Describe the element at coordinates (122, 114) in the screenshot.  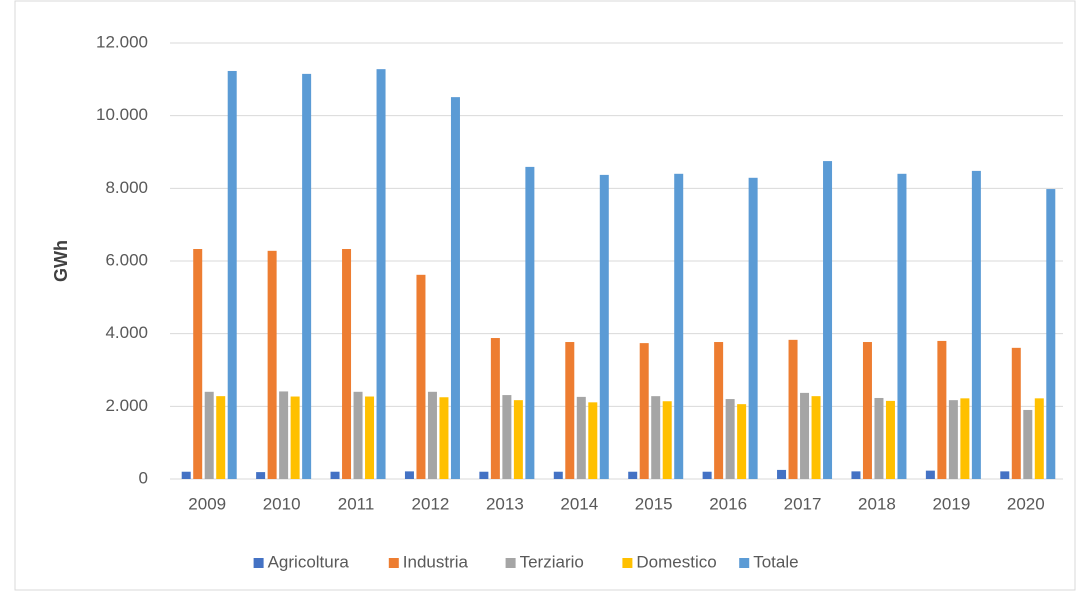
I see `y-tick-label: 10.000` at that location.